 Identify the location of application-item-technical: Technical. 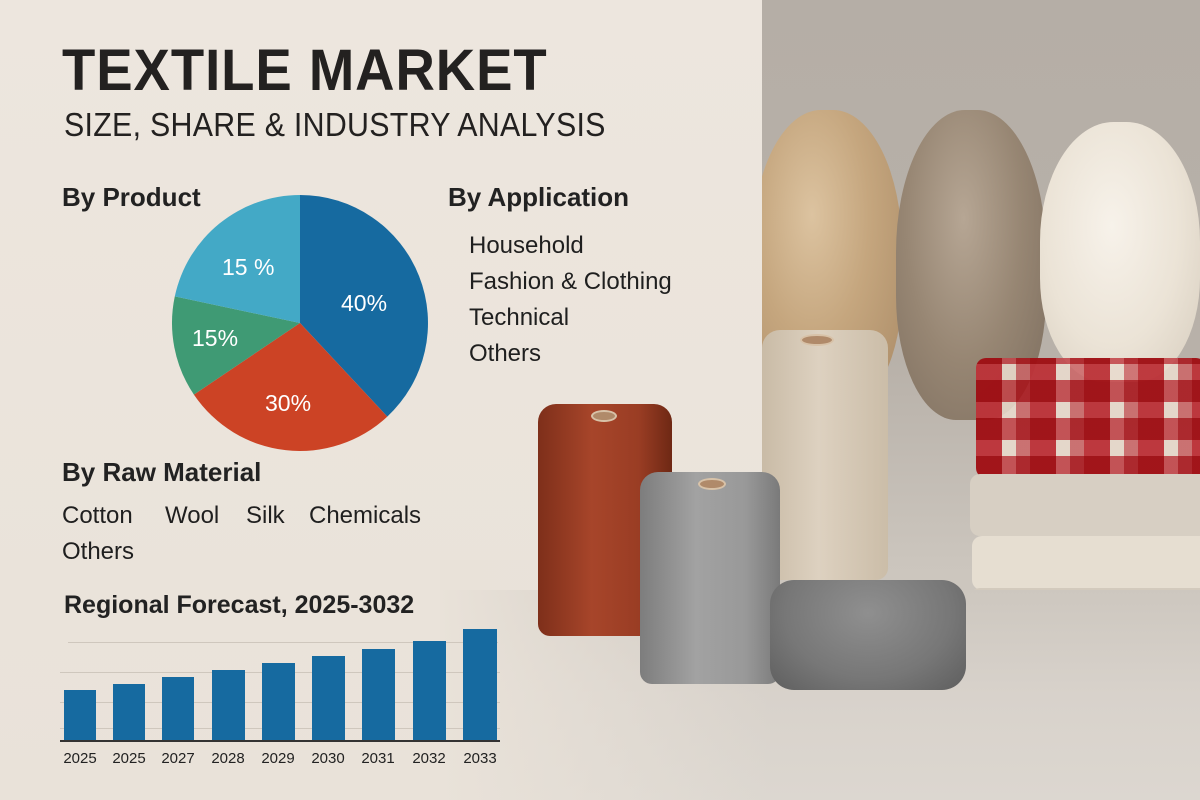
(519, 317).